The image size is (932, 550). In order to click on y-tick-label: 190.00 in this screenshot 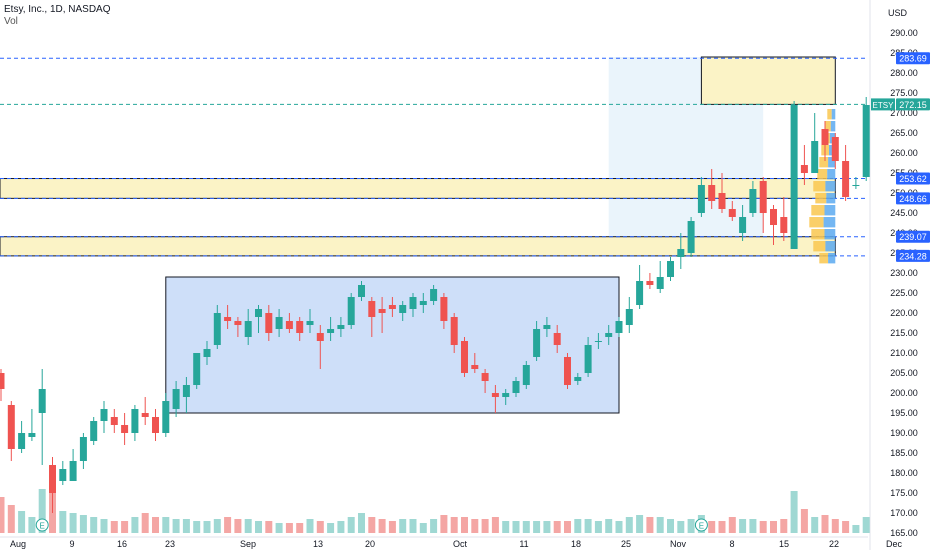, I will do `click(904, 433)`.